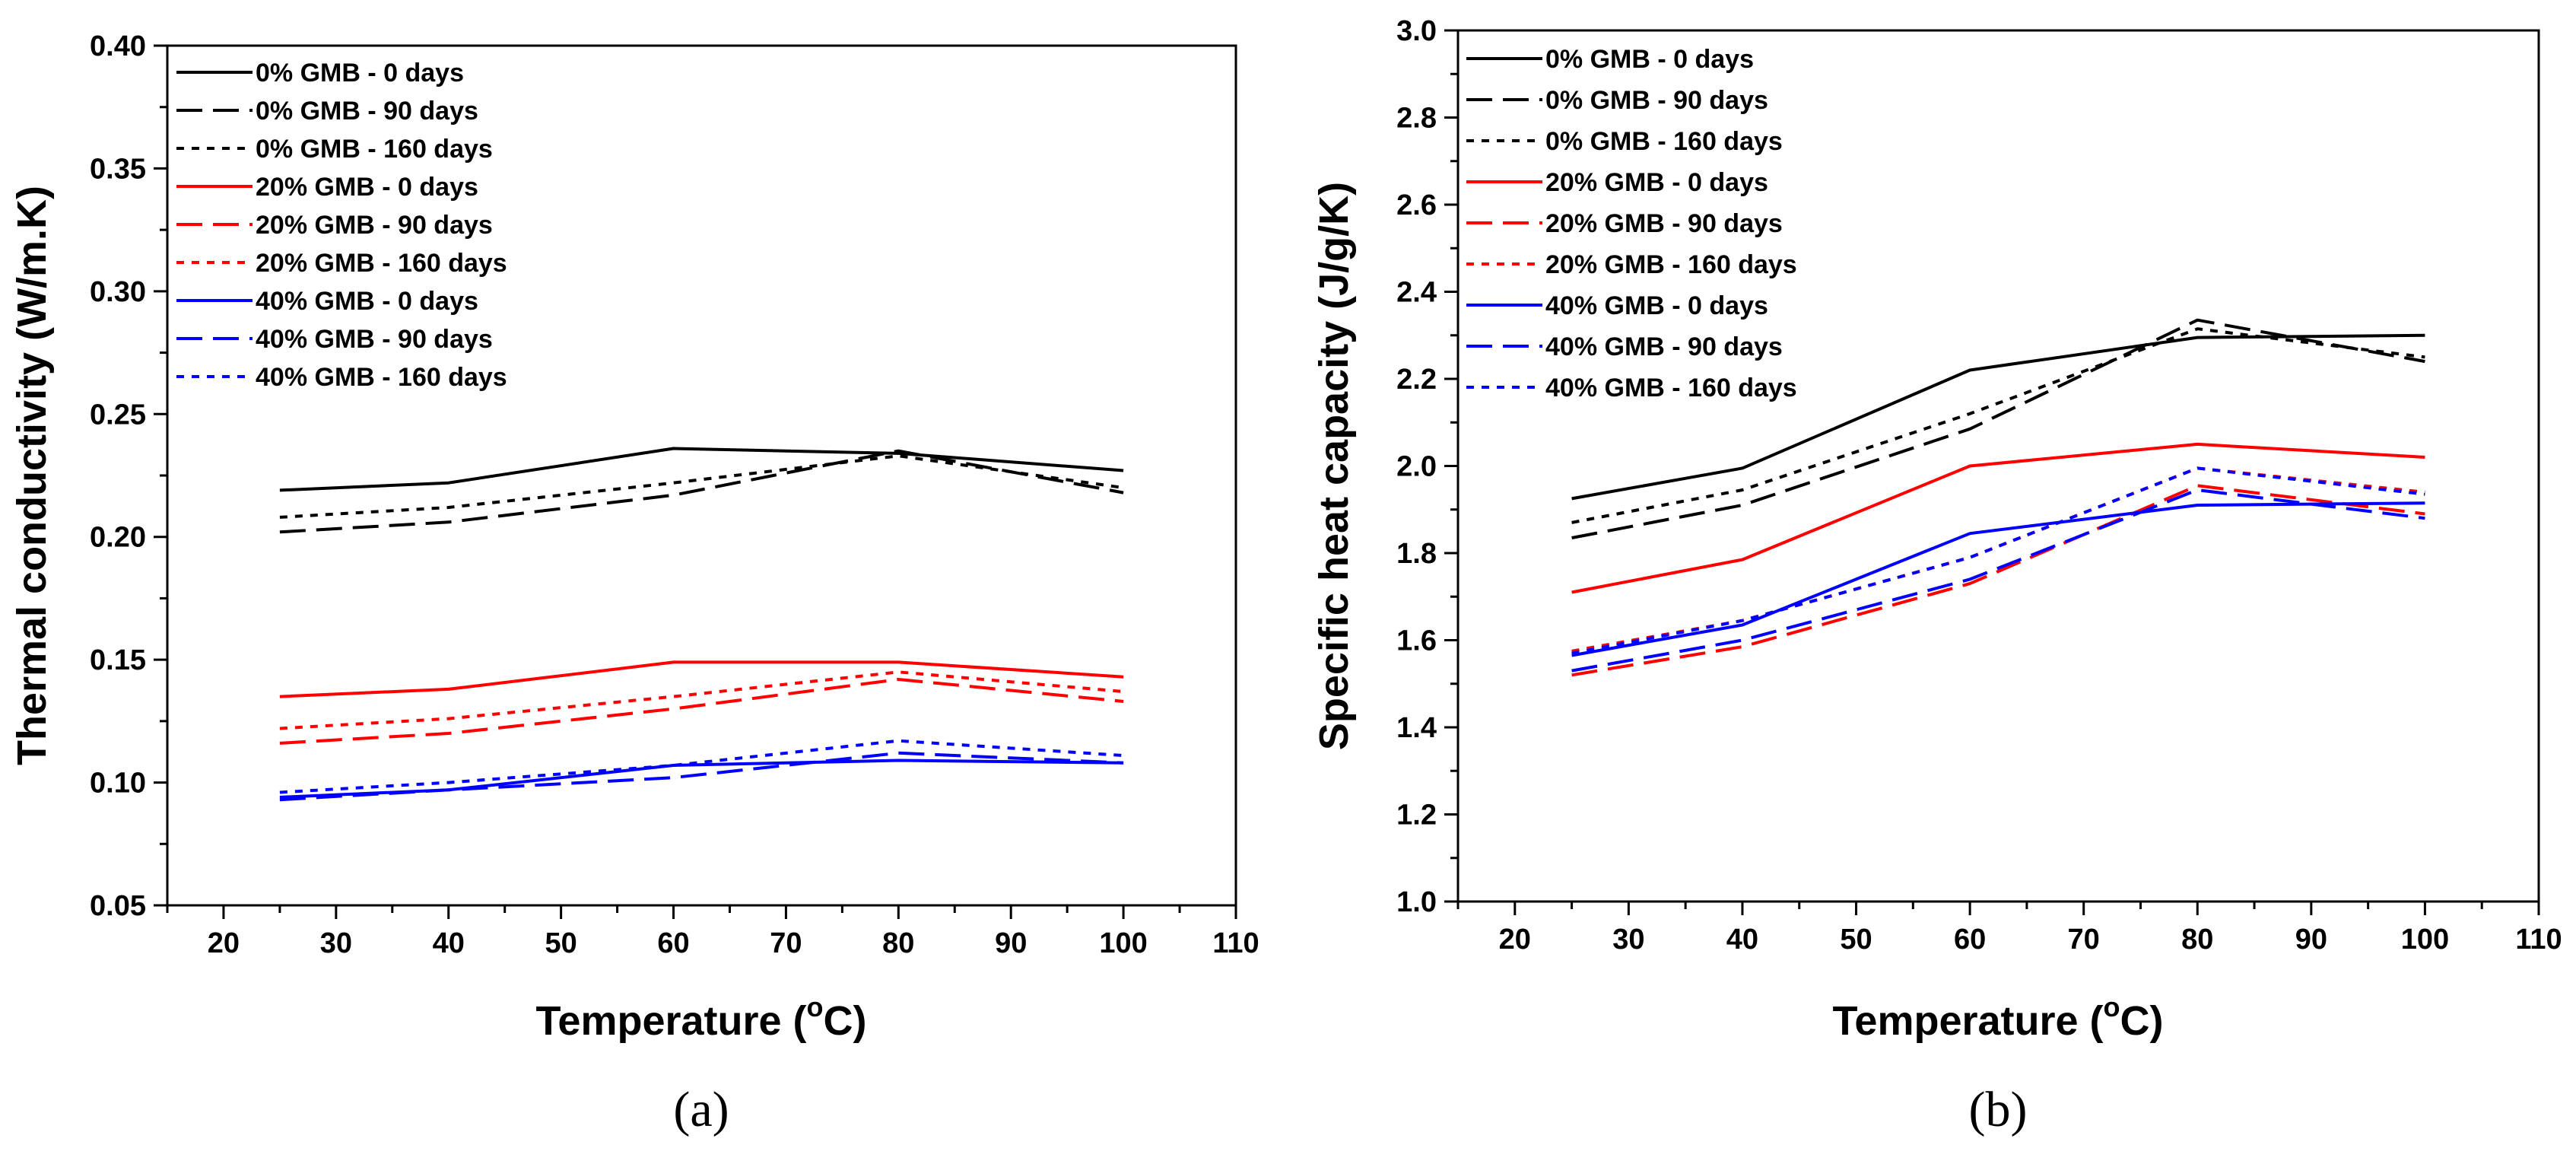 The image size is (2576, 1164). I want to click on chart-0-x-axis-title-main: Temperature (, so click(670, 1021).